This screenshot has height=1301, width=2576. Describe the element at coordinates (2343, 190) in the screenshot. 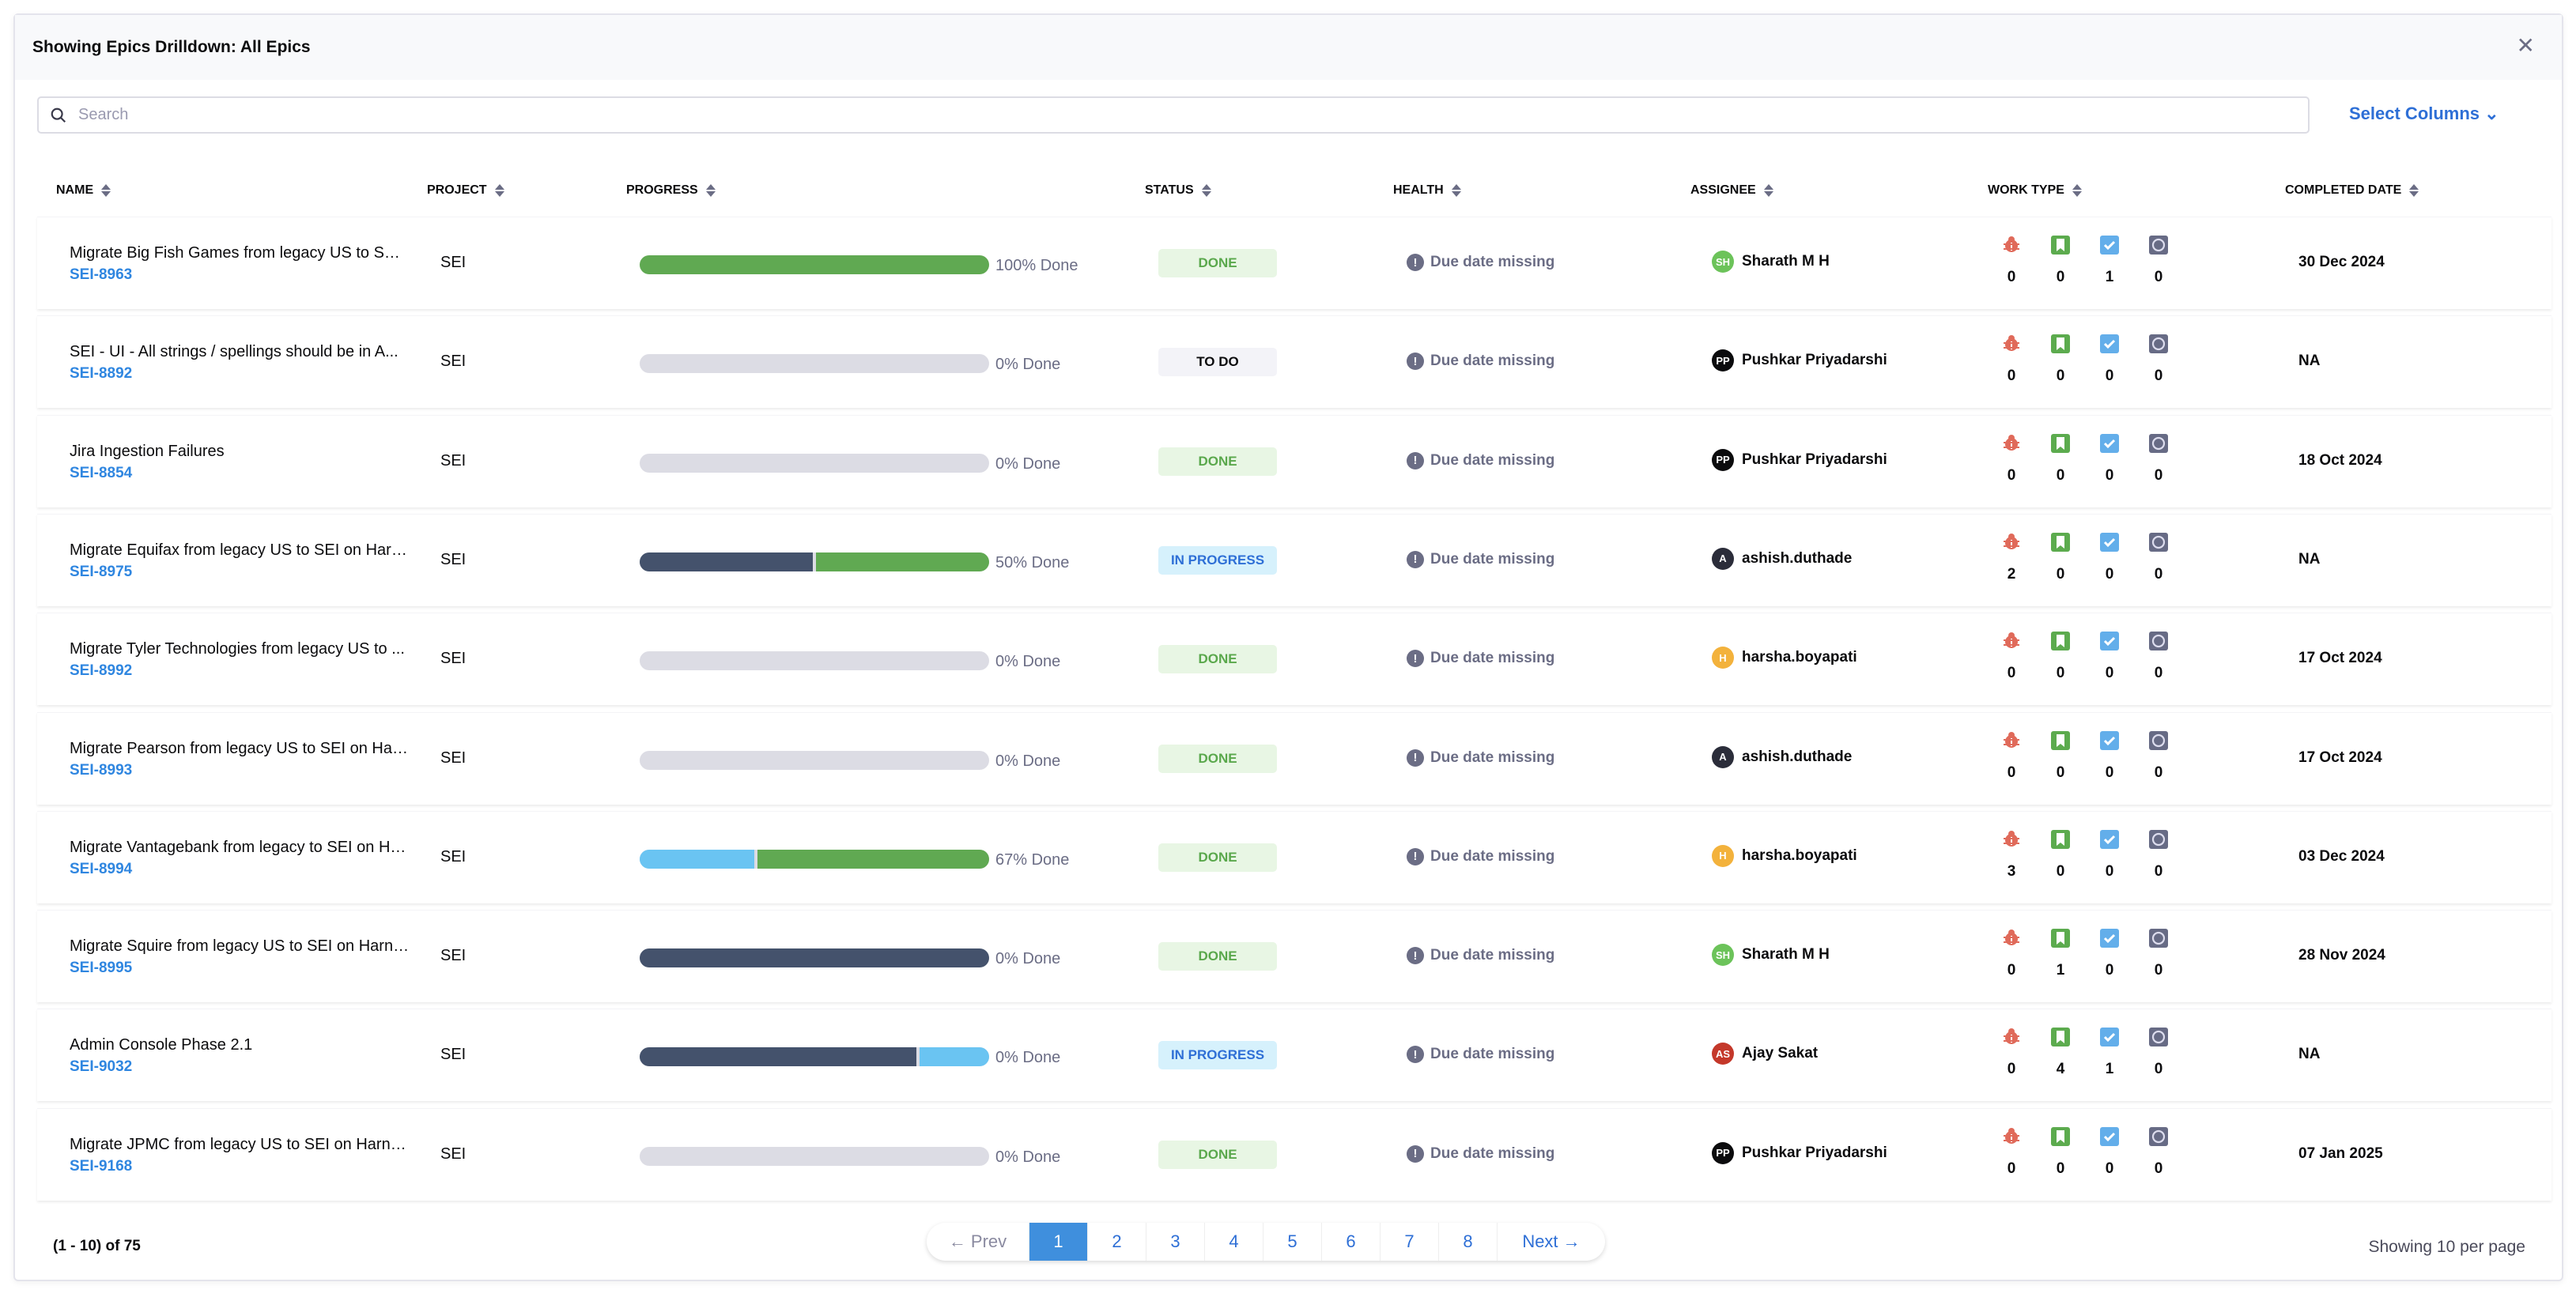

I see `column-header-label: COMPLETED DATE` at that location.